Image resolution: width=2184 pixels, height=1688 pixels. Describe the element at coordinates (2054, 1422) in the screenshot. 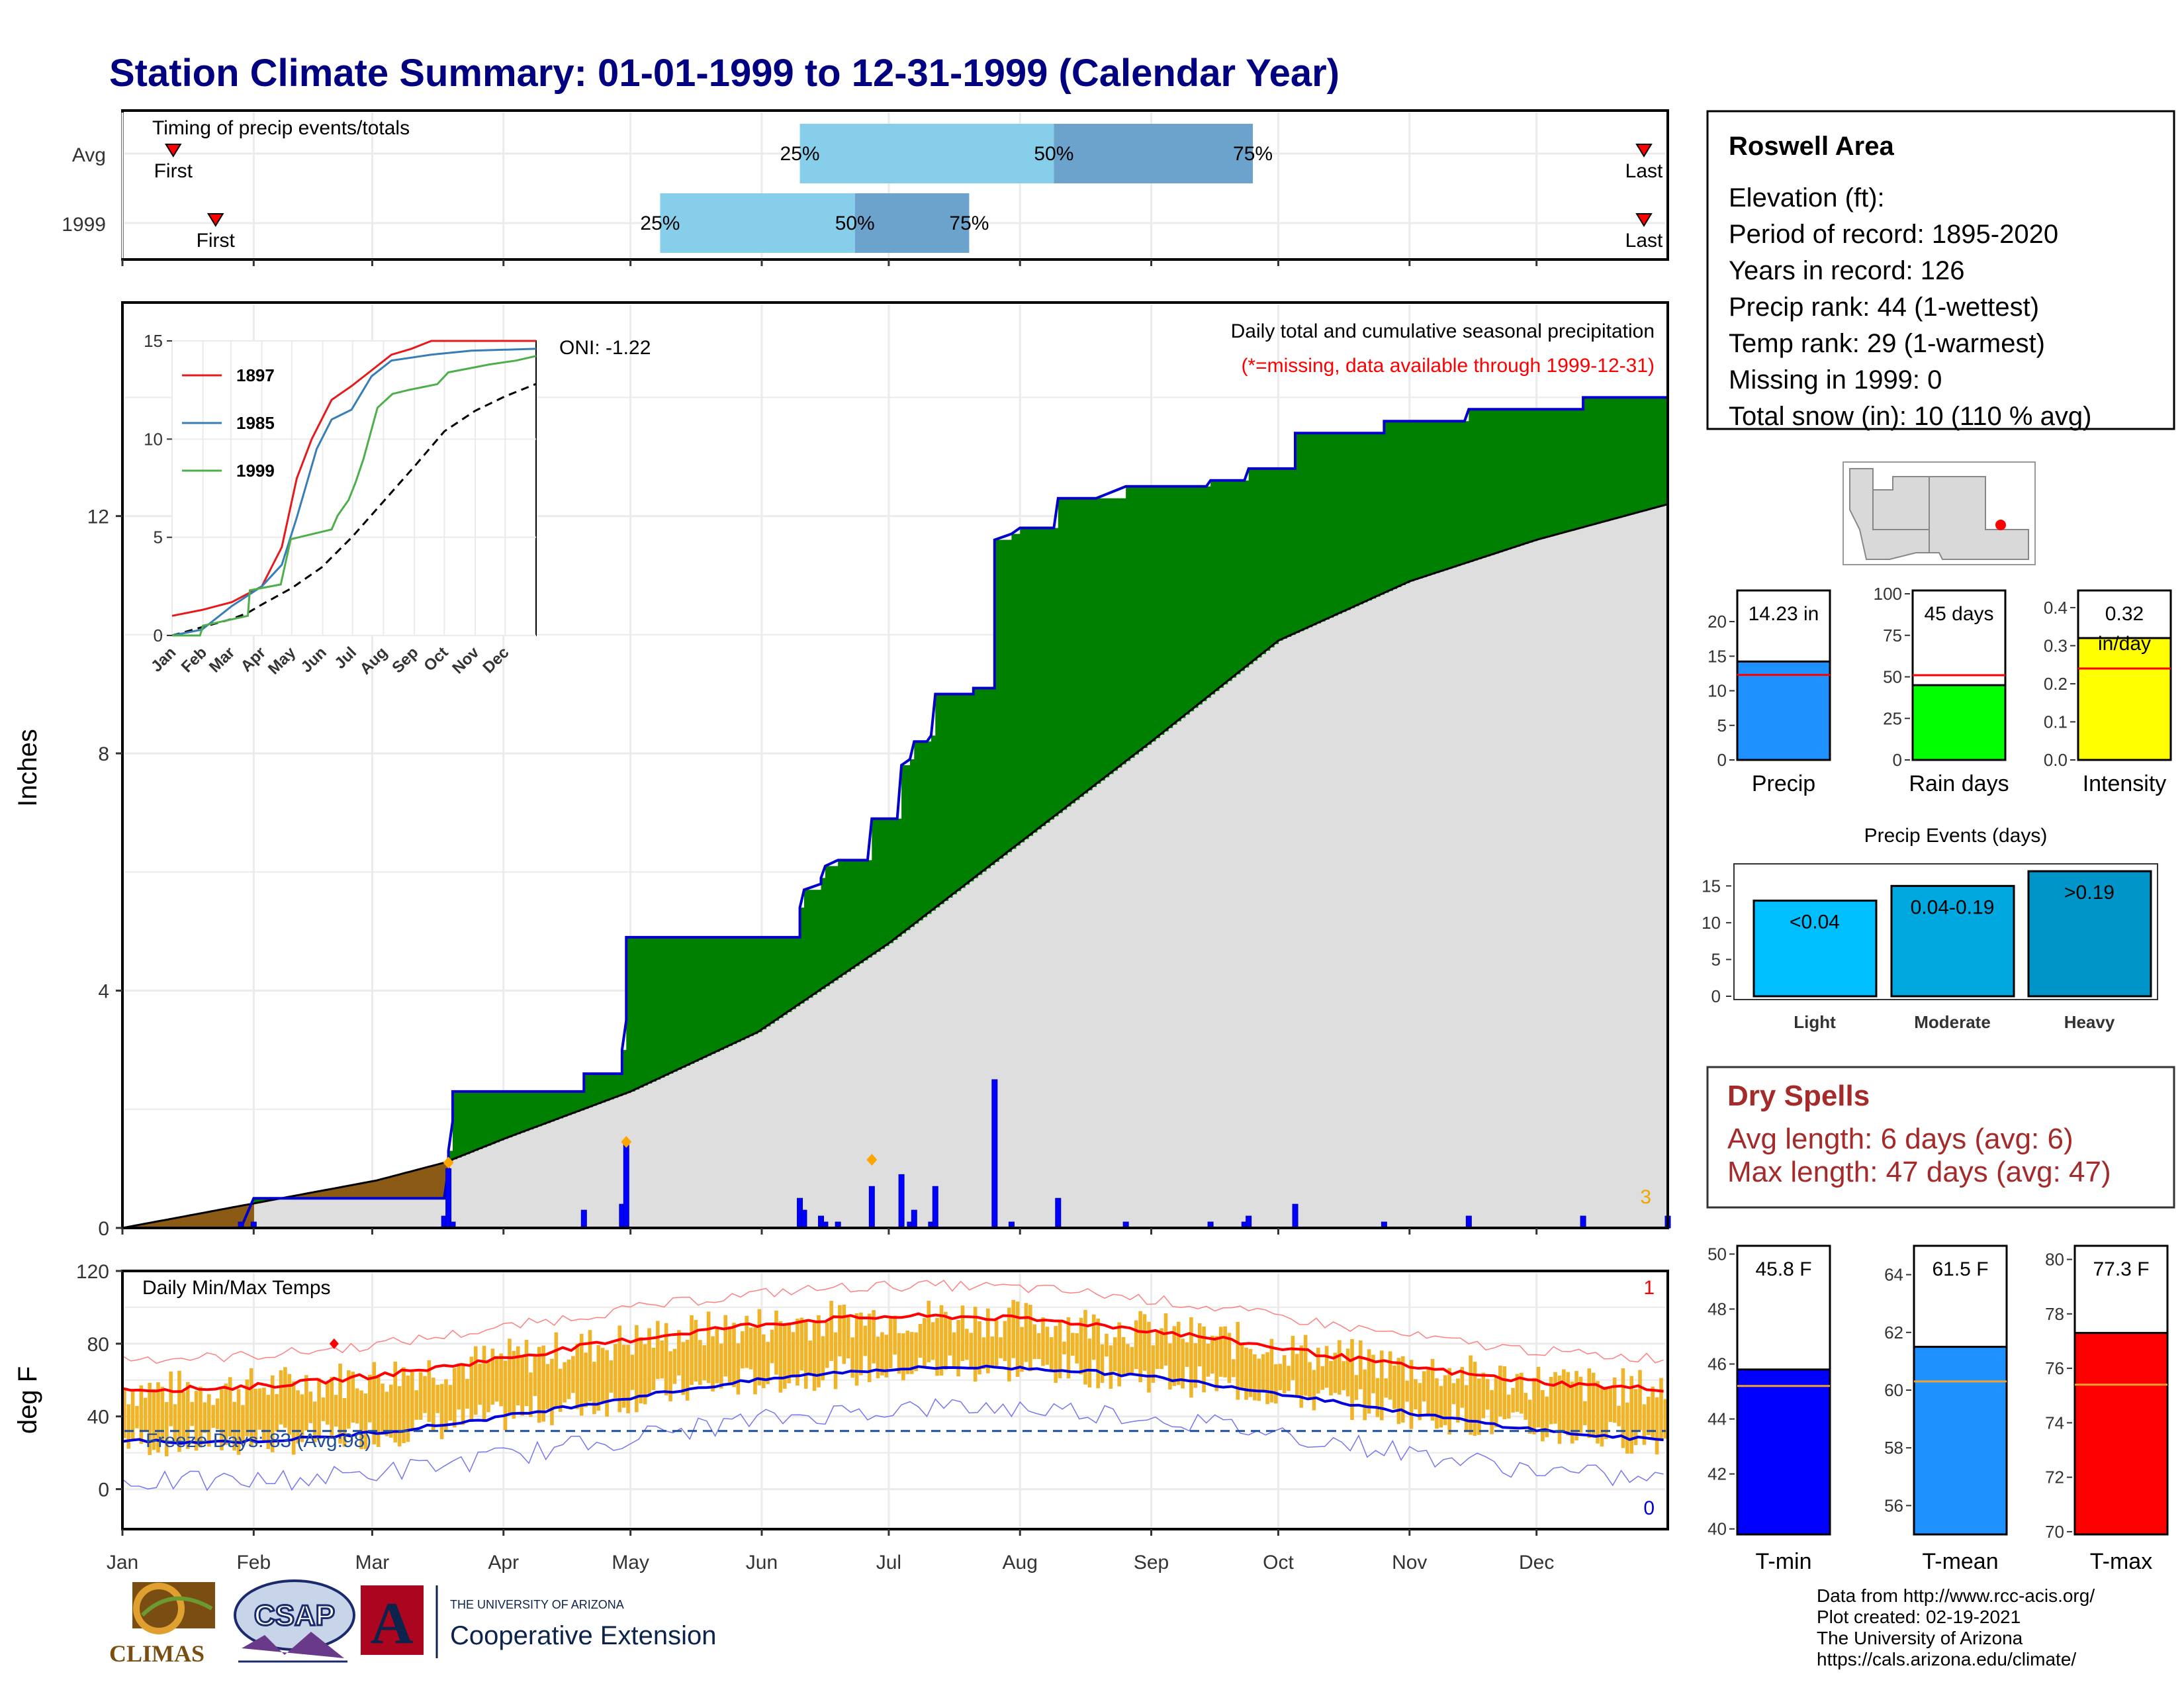

I see `temp-stat-tmax-tick-label: 74` at that location.